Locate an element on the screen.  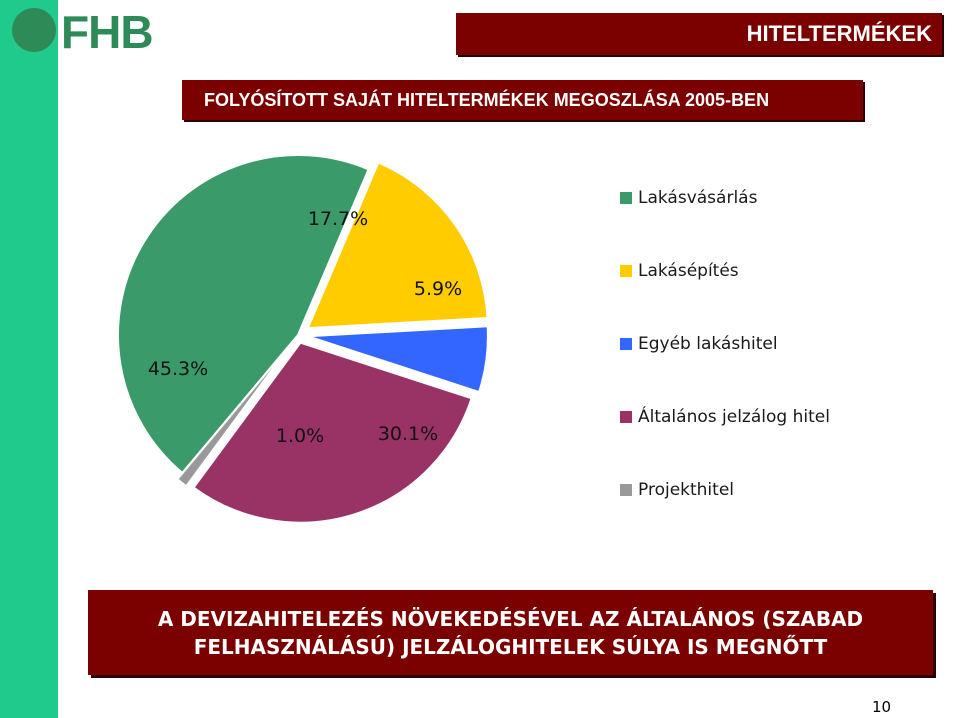
pie-data-label-2: 17.7% is located at coordinates (338, 219).